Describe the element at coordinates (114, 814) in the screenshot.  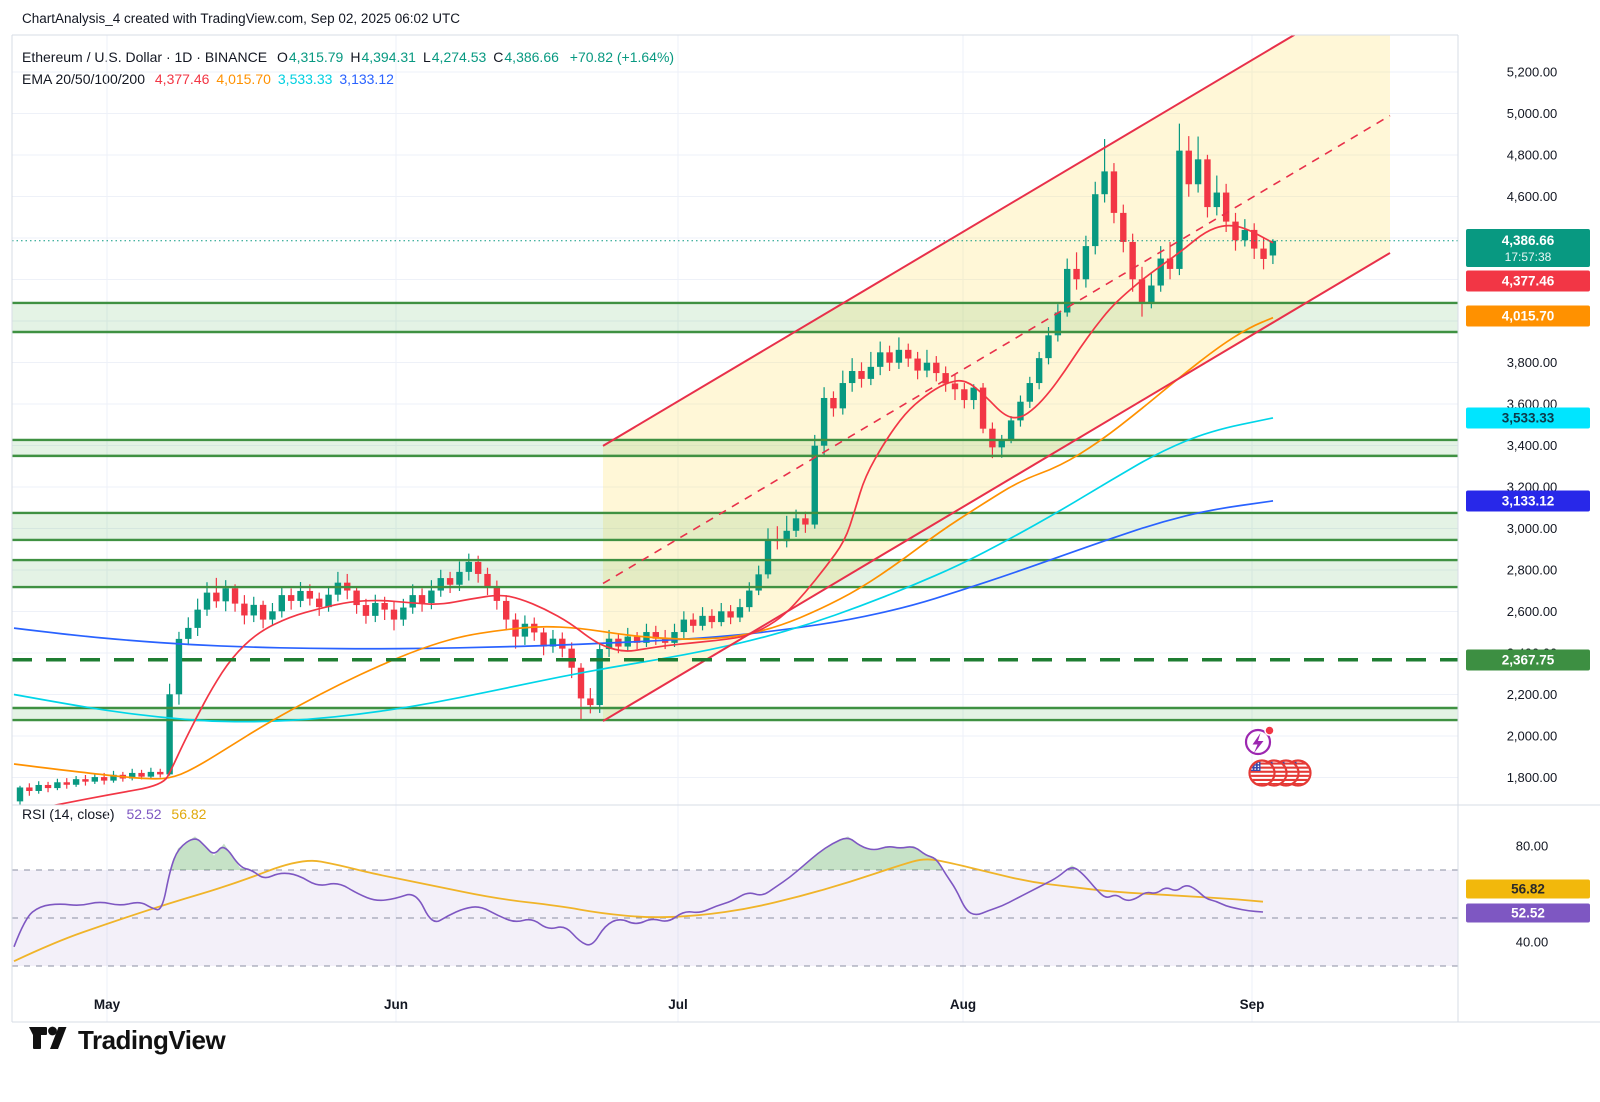
I see `rsi-header: RSI (14, close) 52.52 56.82` at that location.